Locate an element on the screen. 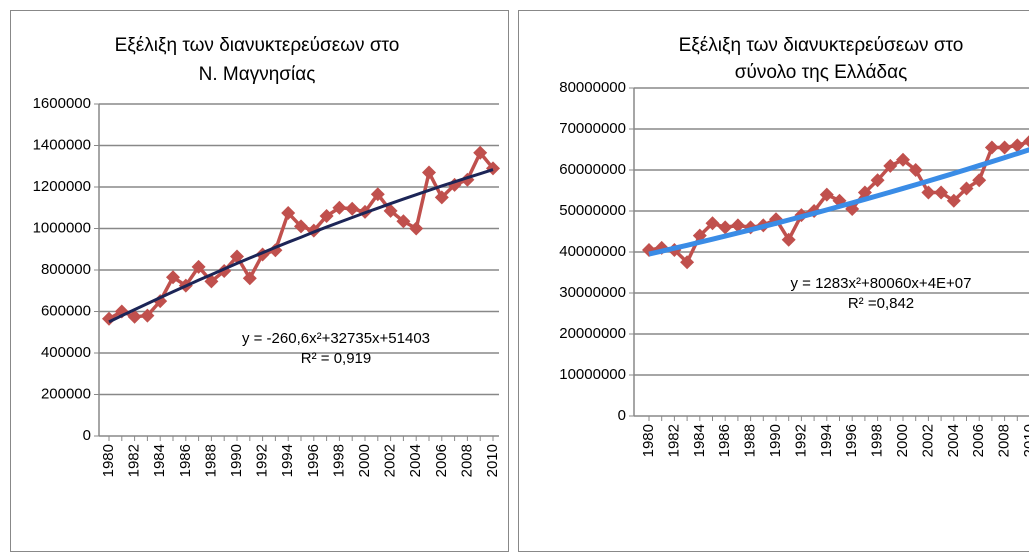 The image size is (1029, 552). y-tick-label: 60000000 is located at coordinates (592, 169).